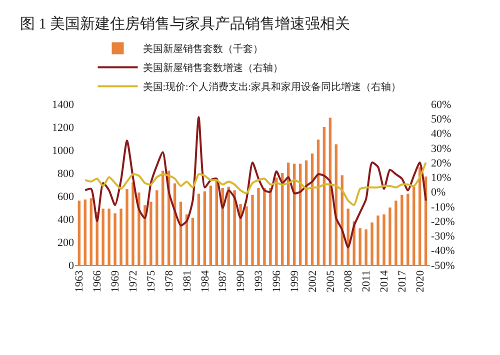 This screenshot has width=500, height=355. What do you see at coordinates (441, 104) in the screenshot?
I see `y2-tick-label: 60%` at bounding box center [441, 104].